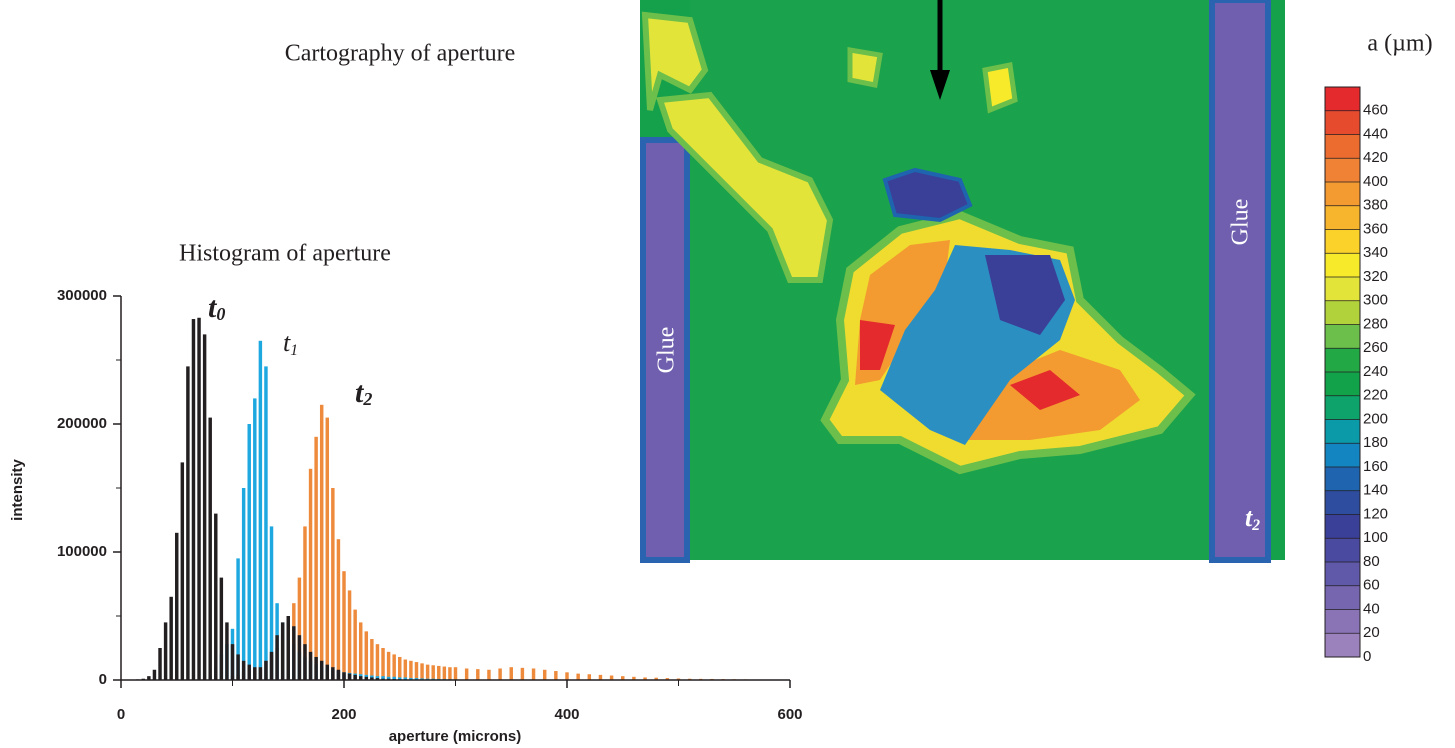 The image size is (1455, 748). What do you see at coordinates (566, 714) in the screenshot?
I see `x-tick-label: 400` at bounding box center [566, 714].